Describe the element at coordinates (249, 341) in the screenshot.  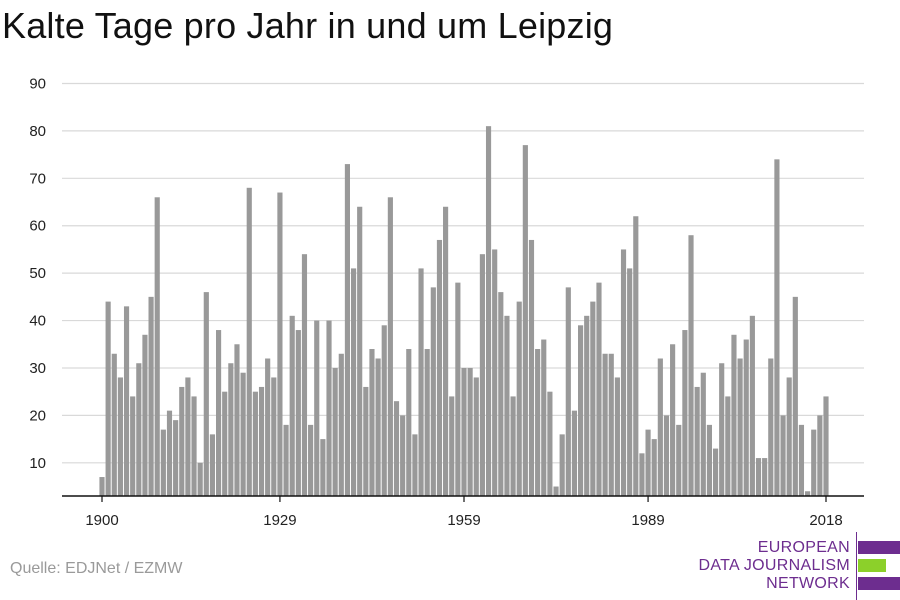
I see `bar-1924` at that location.